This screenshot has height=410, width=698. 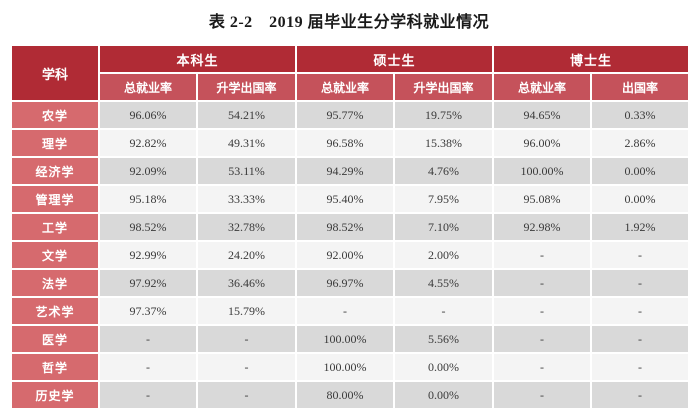 What do you see at coordinates (55, 143) in the screenshot?
I see `row-header: 理学` at bounding box center [55, 143].